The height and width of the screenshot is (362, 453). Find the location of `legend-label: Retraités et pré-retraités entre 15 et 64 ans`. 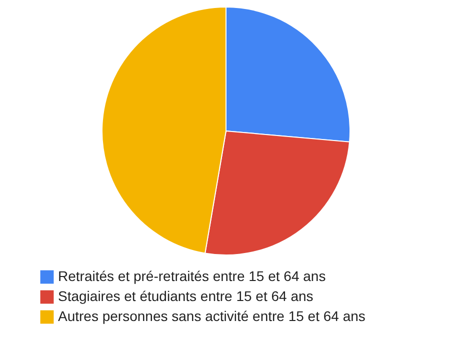

legend-label: Retraités et pré-retraités entre 15 et 64 ans is located at coordinates (192, 276).